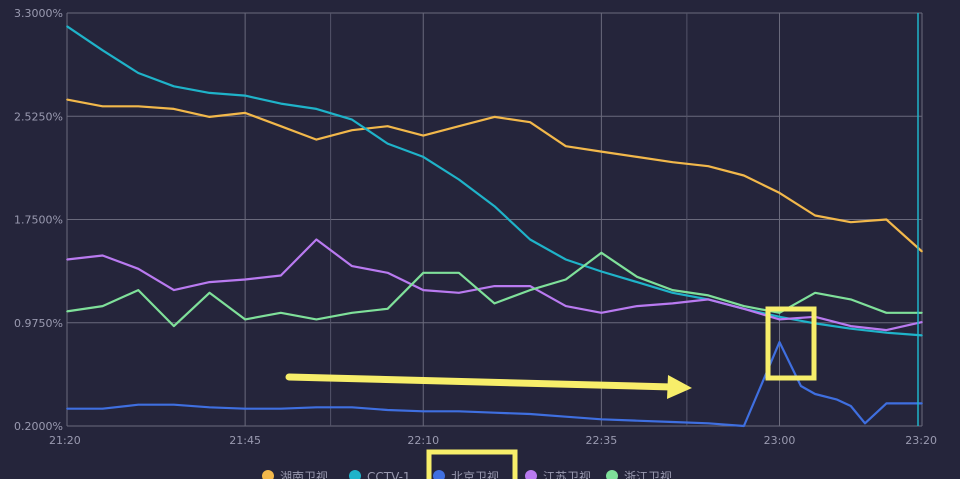 The width and height of the screenshot is (960, 479). What do you see at coordinates (567, 474) in the screenshot?
I see `legend-label: 江苏卫视` at bounding box center [567, 474].